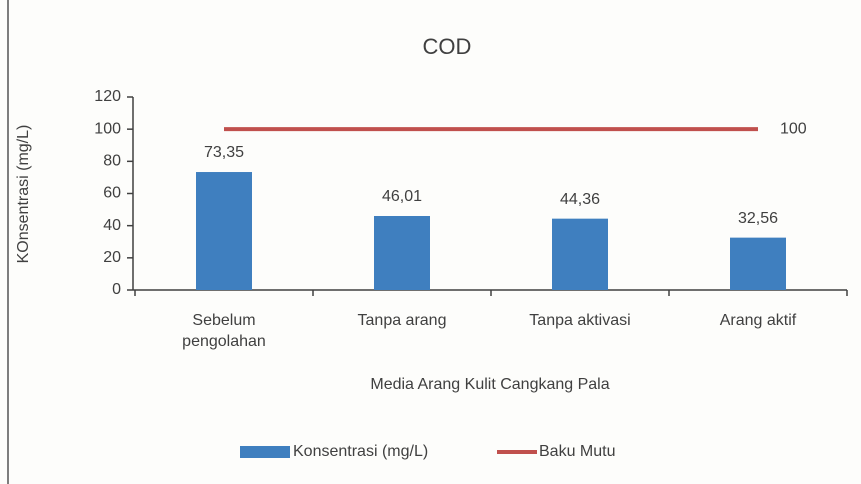 The image size is (861, 484). Describe the element at coordinates (402, 196) in the screenshot. I see `data-label: 46,01` at that location.